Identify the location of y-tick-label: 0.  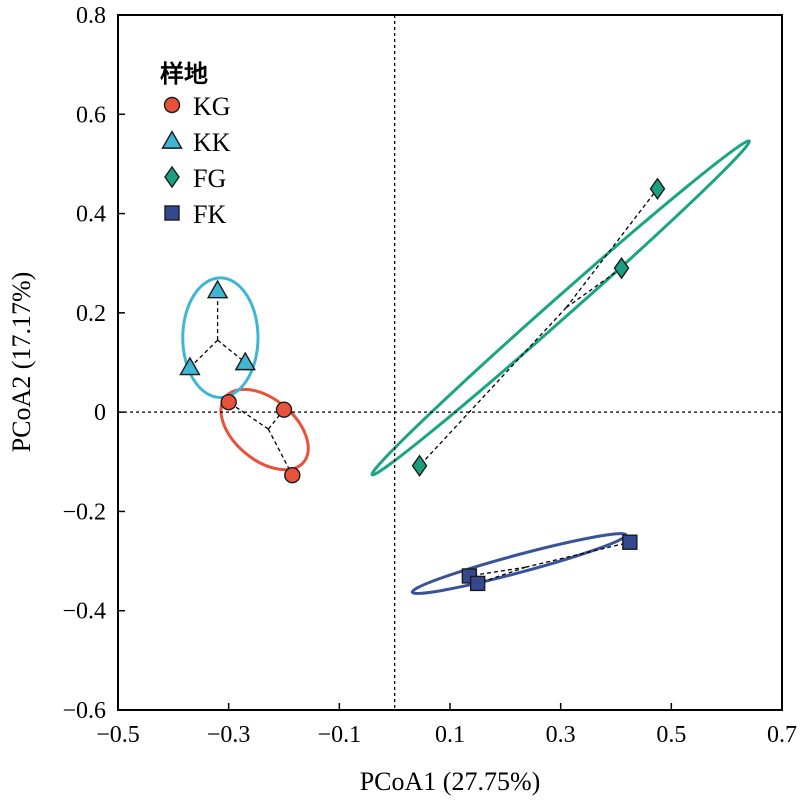
(100, 413).